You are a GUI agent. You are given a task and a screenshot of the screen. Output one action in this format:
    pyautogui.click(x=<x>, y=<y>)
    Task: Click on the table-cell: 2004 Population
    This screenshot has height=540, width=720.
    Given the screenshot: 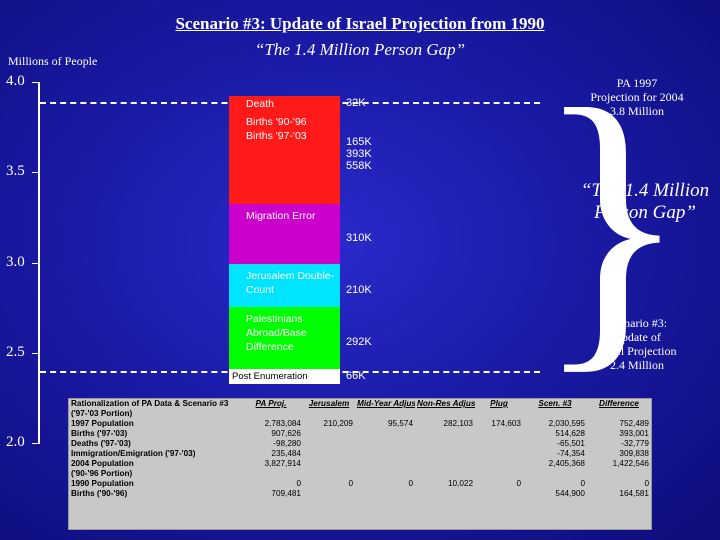 What is the action you would take?
    pyautogui.click(x=102, y=463)
    